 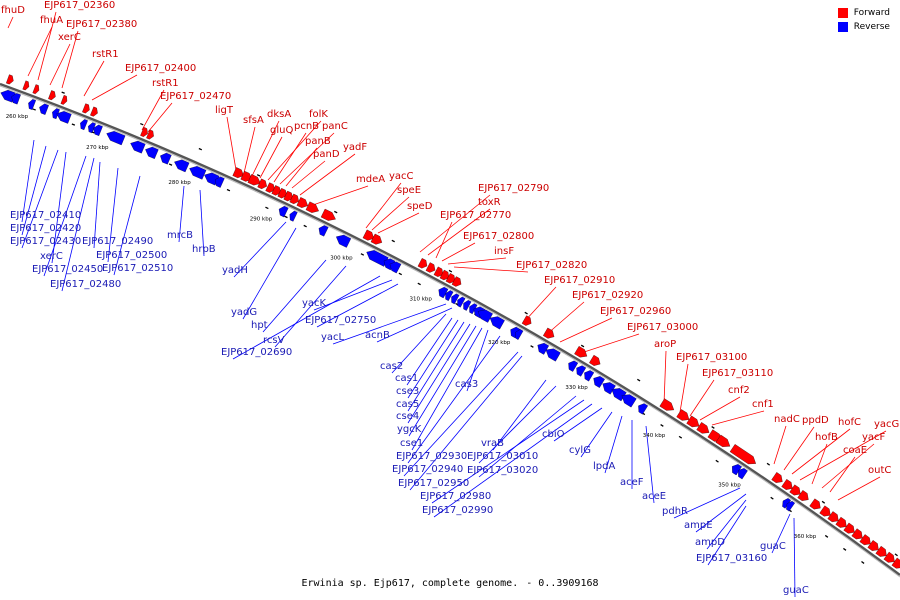 I want to click on reverse-gene-label: xerC, so click(x=51, y=256).